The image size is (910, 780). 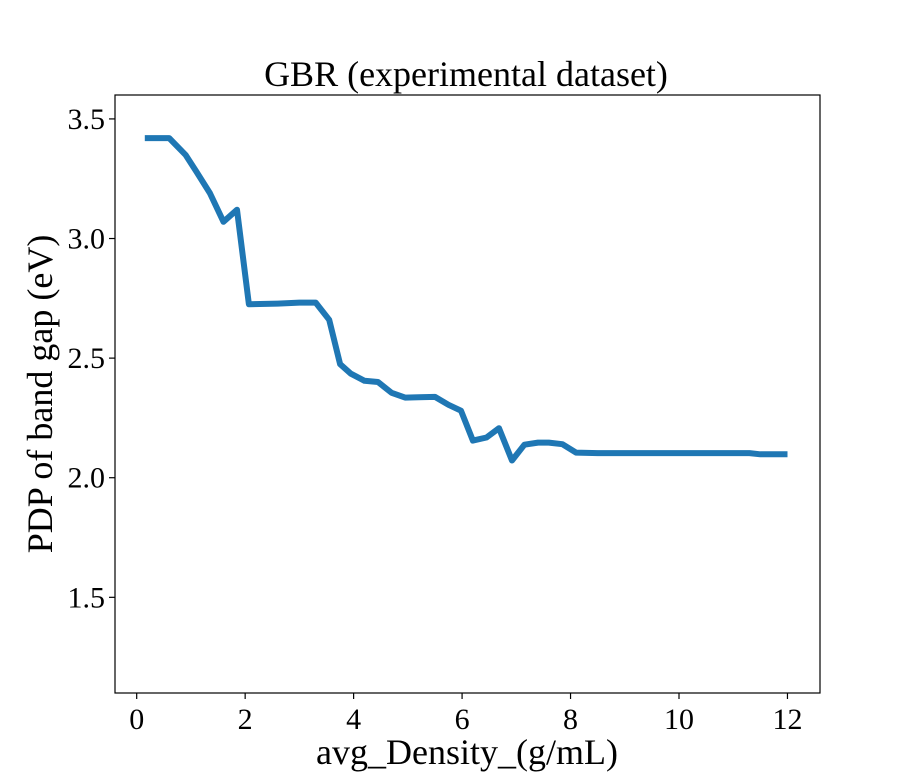 What do you see at coordinates (87, 119) in the screenshot?
I see `y-tick-label: 3.5` at bounding box center [87, 119].